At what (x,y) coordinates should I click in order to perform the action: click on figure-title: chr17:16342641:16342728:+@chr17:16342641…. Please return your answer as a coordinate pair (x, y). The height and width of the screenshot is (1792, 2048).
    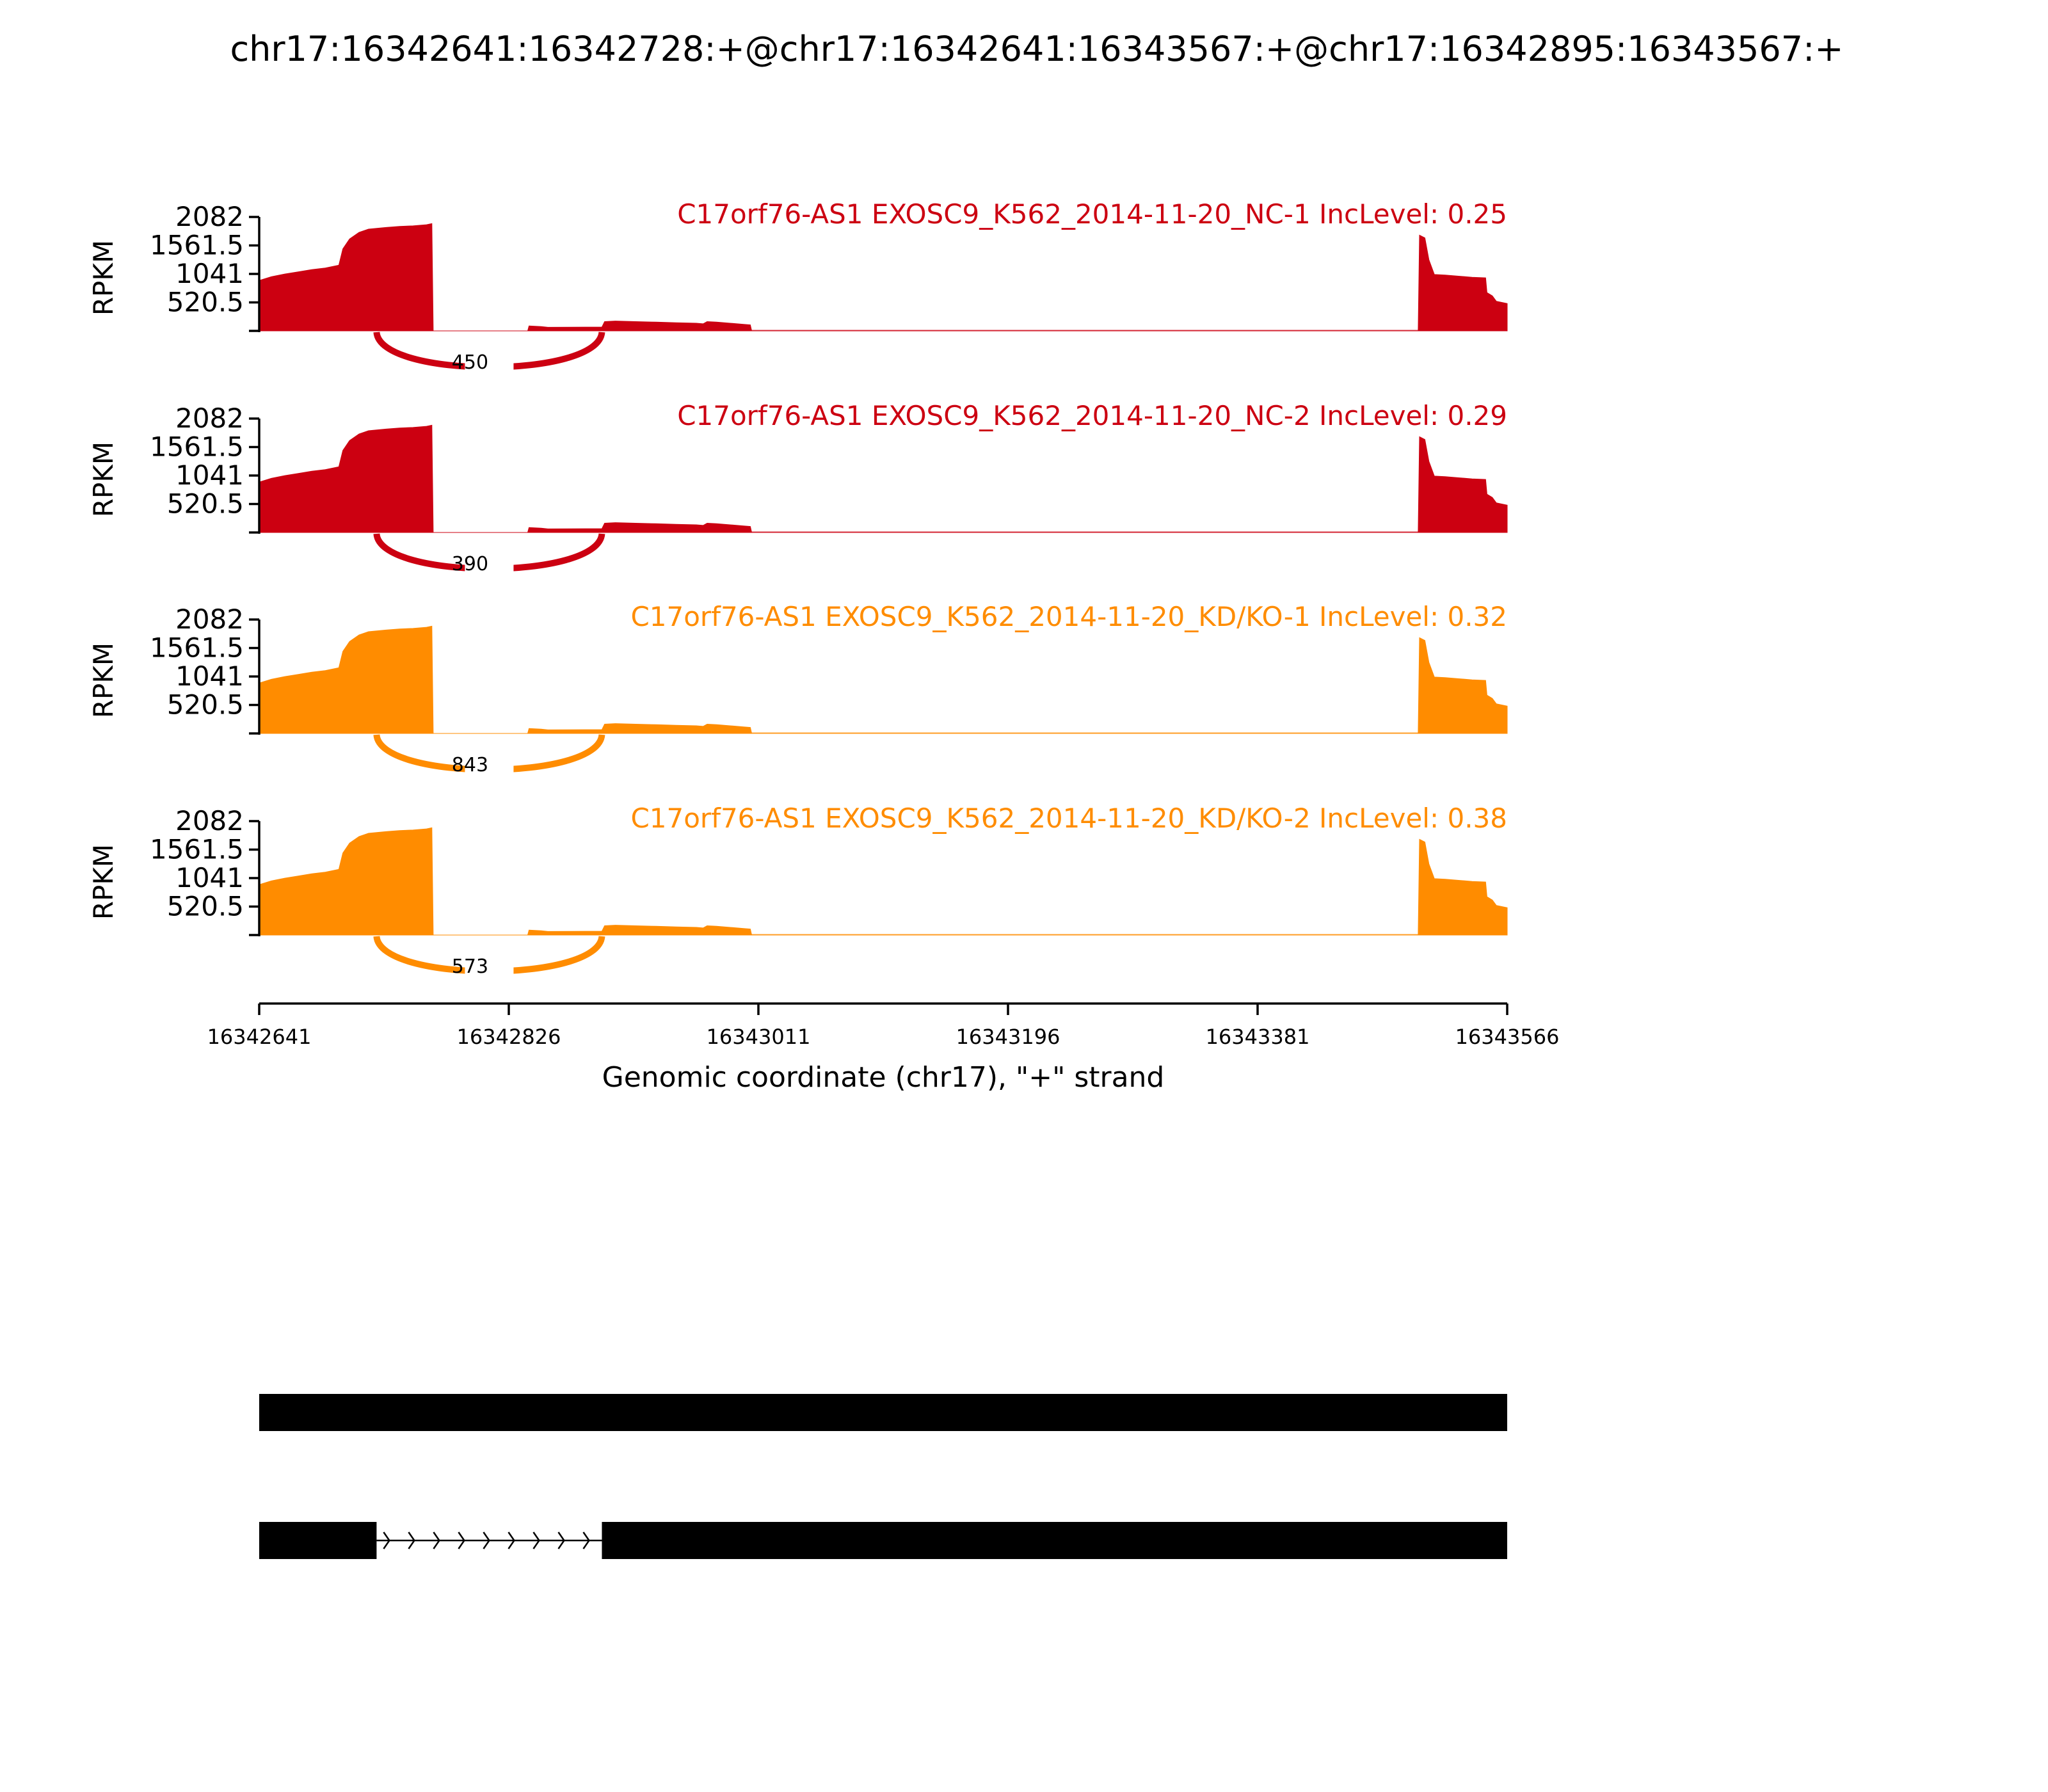
    Looking at the image, I should click on (1036, 49).